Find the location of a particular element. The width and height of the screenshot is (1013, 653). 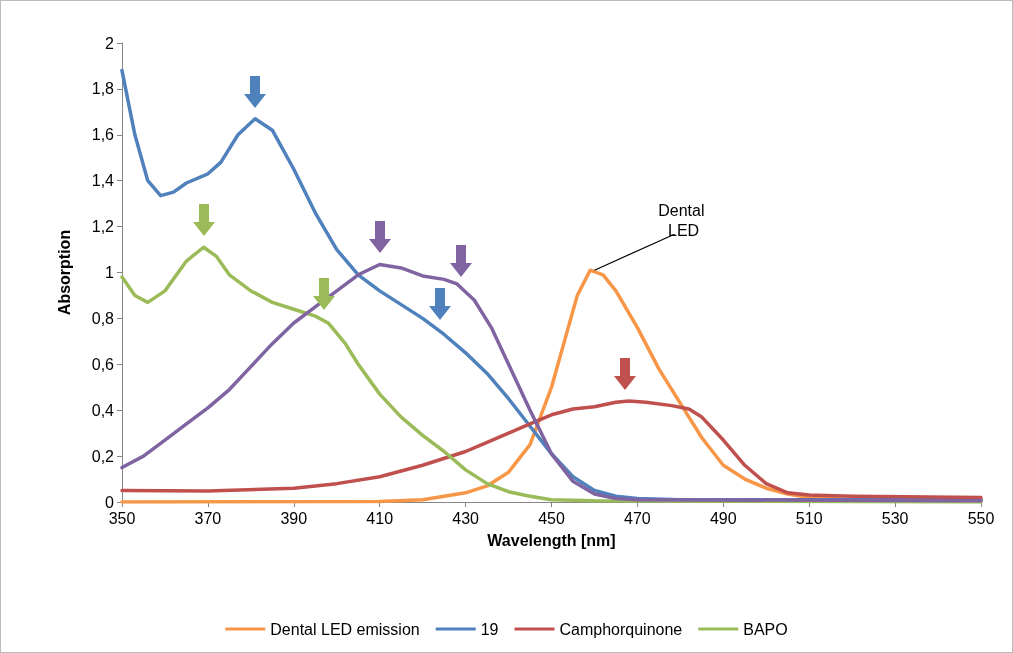

y-tick-label: 1,4 is located at coordinates (103, 181).